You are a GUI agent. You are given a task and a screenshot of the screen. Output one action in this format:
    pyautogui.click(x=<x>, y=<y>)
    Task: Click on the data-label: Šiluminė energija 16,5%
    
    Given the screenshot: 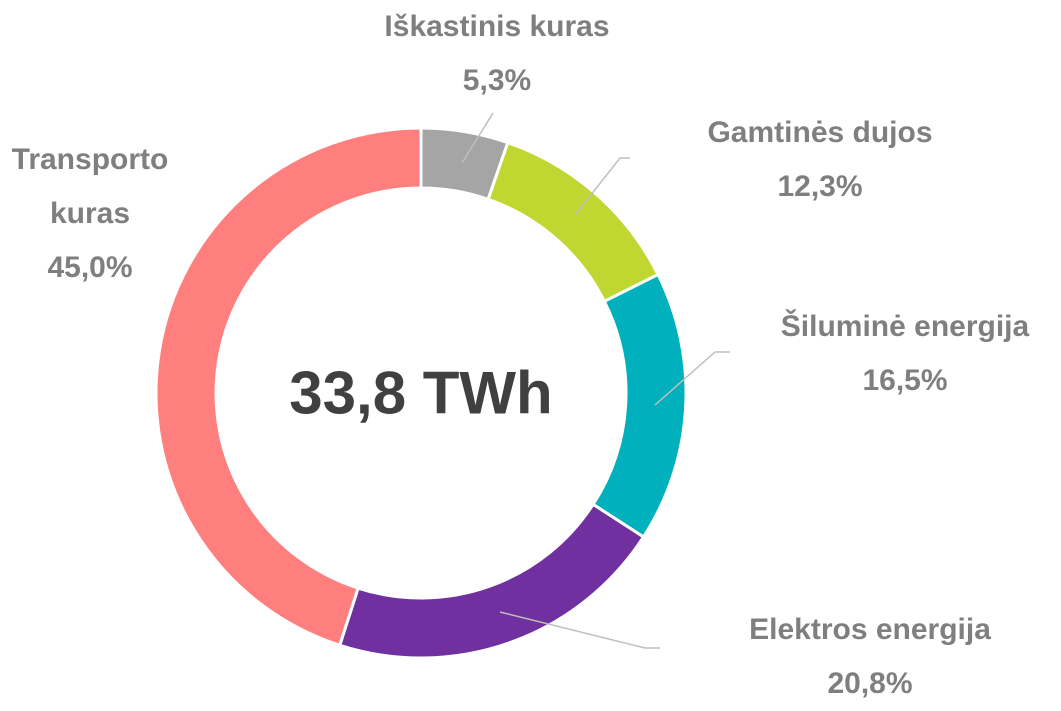 What is the action you would take?
    pyautogui.click(x=898, y=354)
    